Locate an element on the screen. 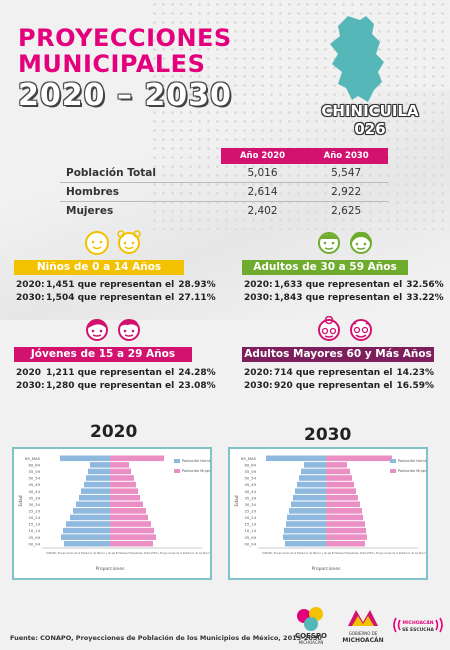 This screenshot has height=650, width=450. age-tick-label: 45_49 is located at coordinates (250, 484).